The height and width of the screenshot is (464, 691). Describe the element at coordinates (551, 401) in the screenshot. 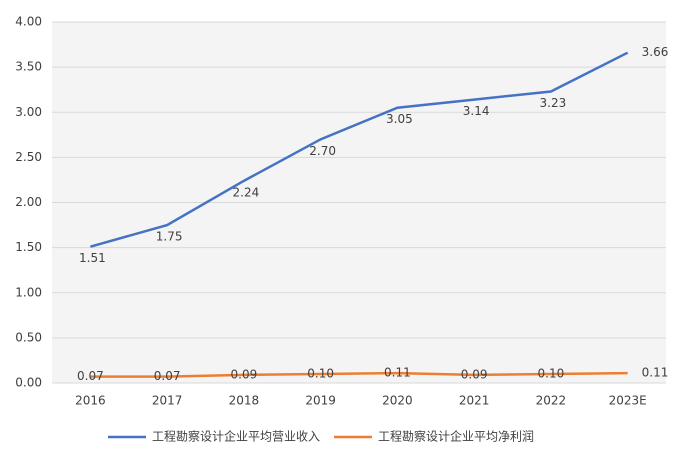

I see `x-tick-label: 2022` at that location.